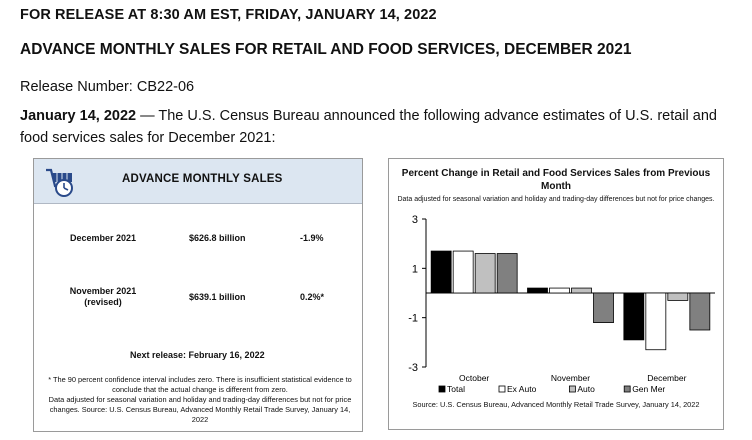  Describe the element at coordinates (570, 378) in the screenshot. I see `x-category-label: November` at that location.